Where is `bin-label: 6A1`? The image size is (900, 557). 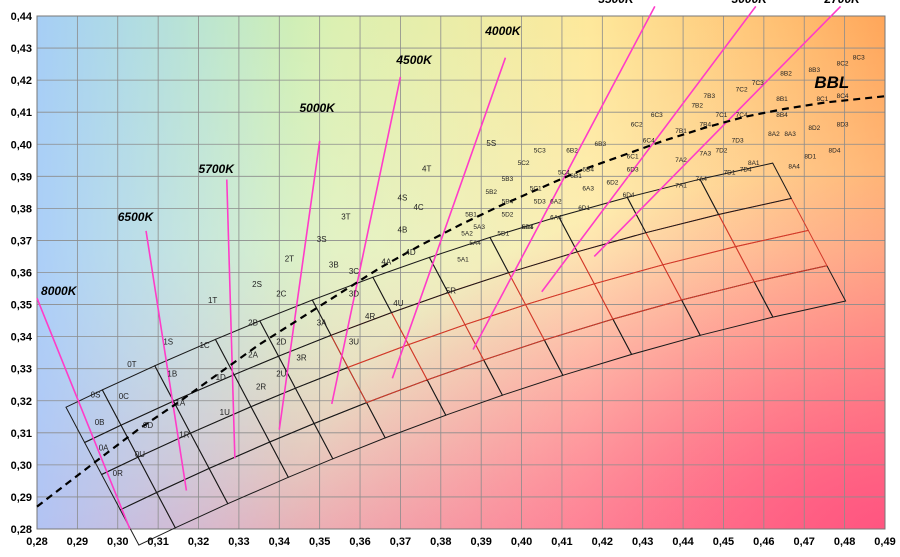
bin-label: 6A1 is located at coordinates (528, 227).